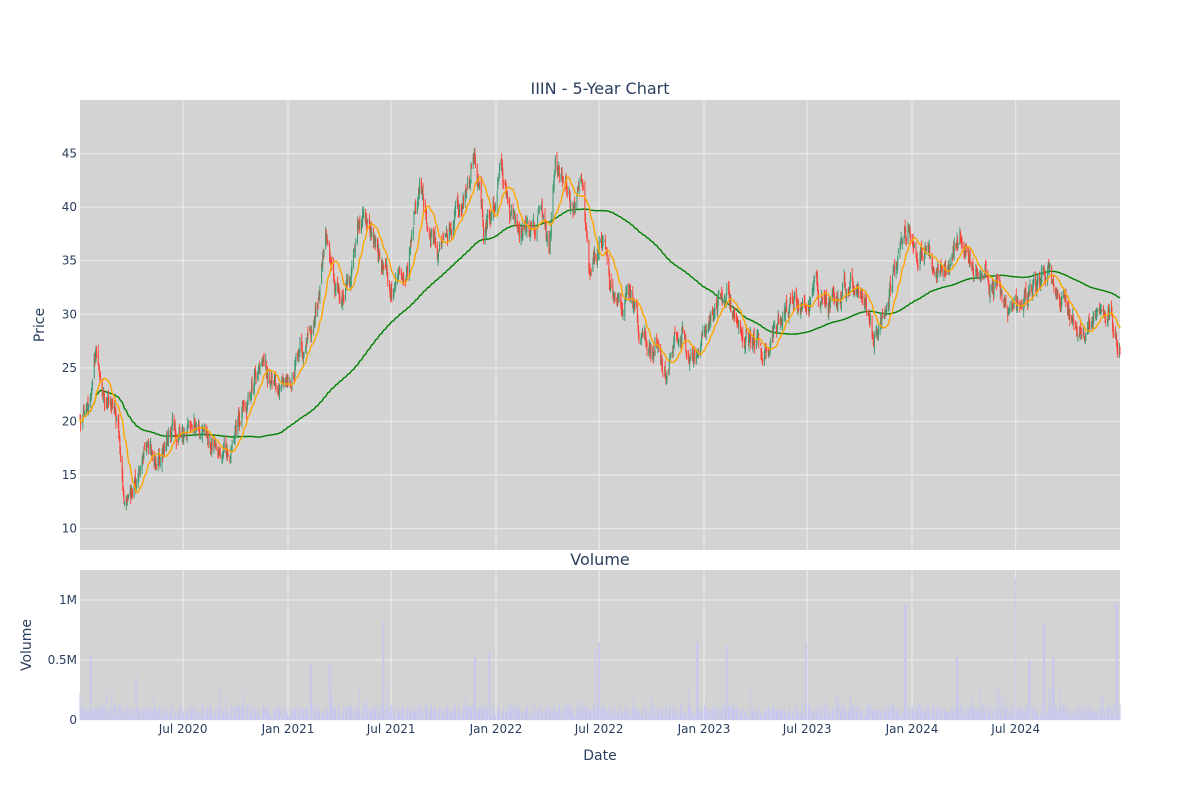  Describe the element at coordinates (704, 729) in the screenshot. I see `x-tick-label: Jan 2023` at that location.